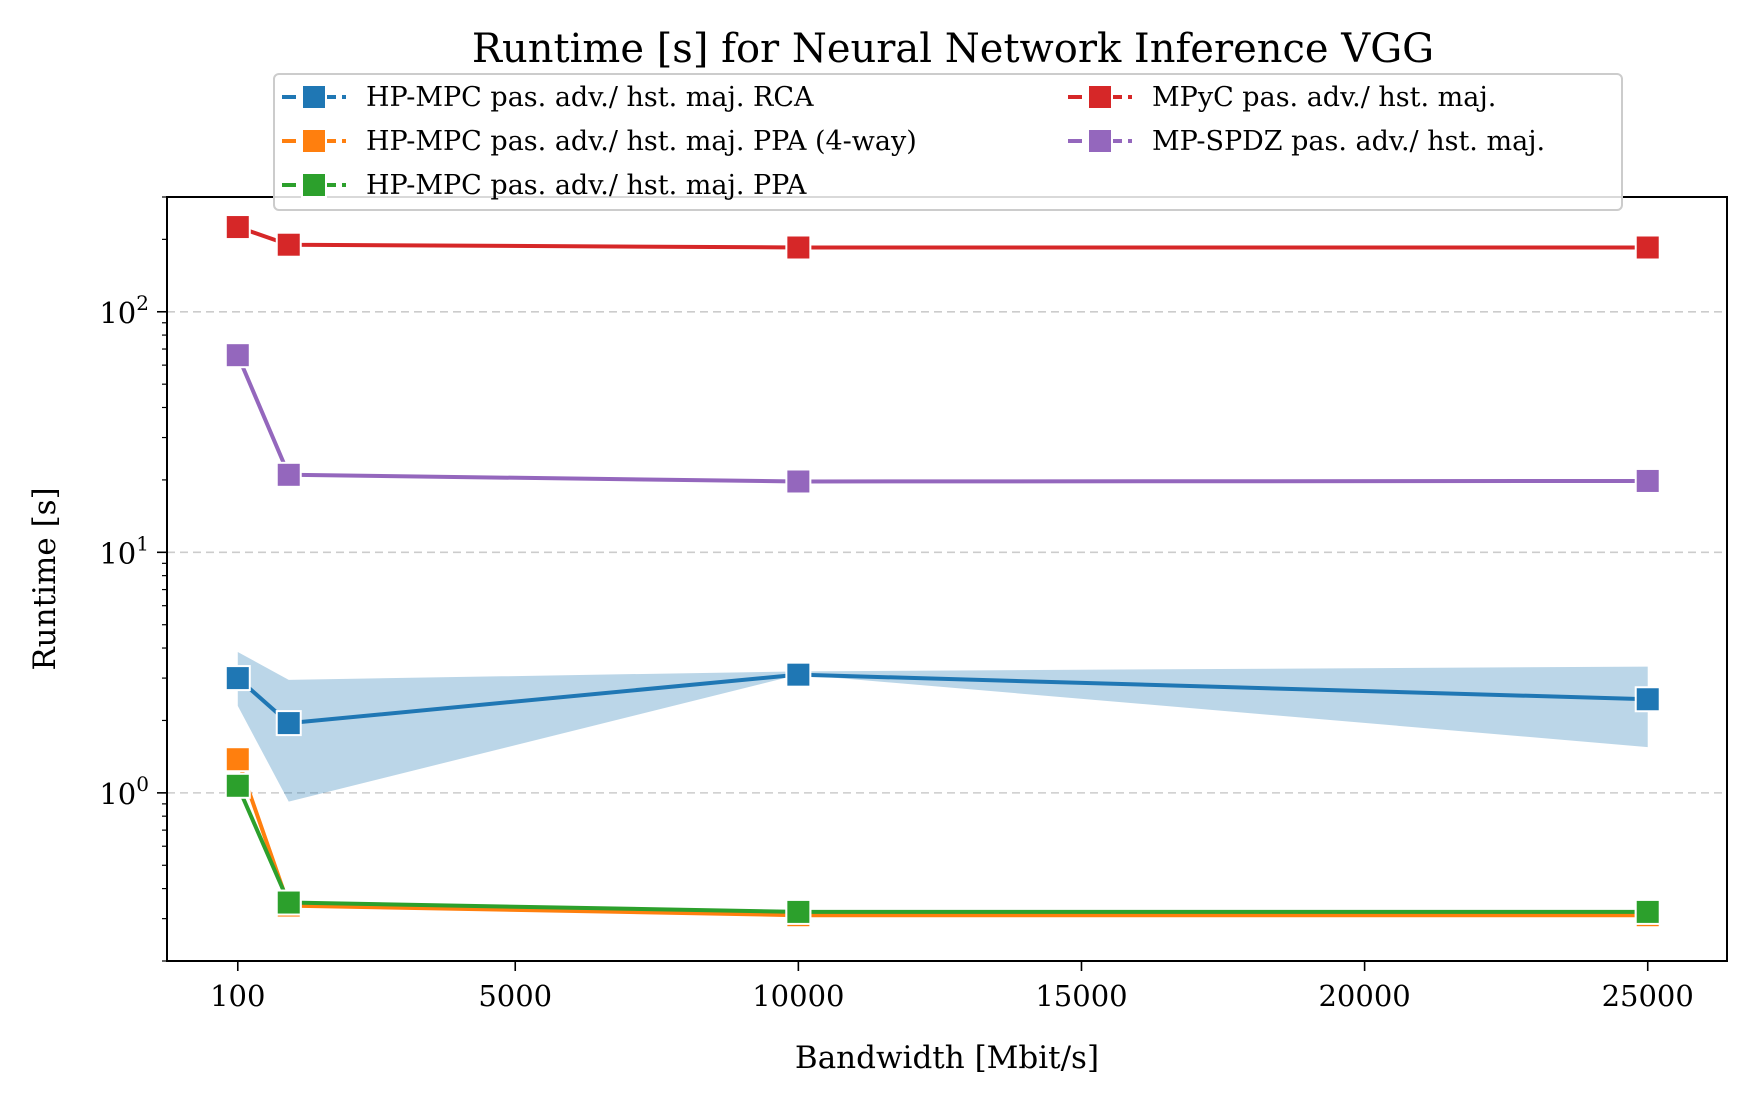  Describe the element at coordinates (142, 784) in the screenshot. I see `y-tick-exponent: 0` at that location.